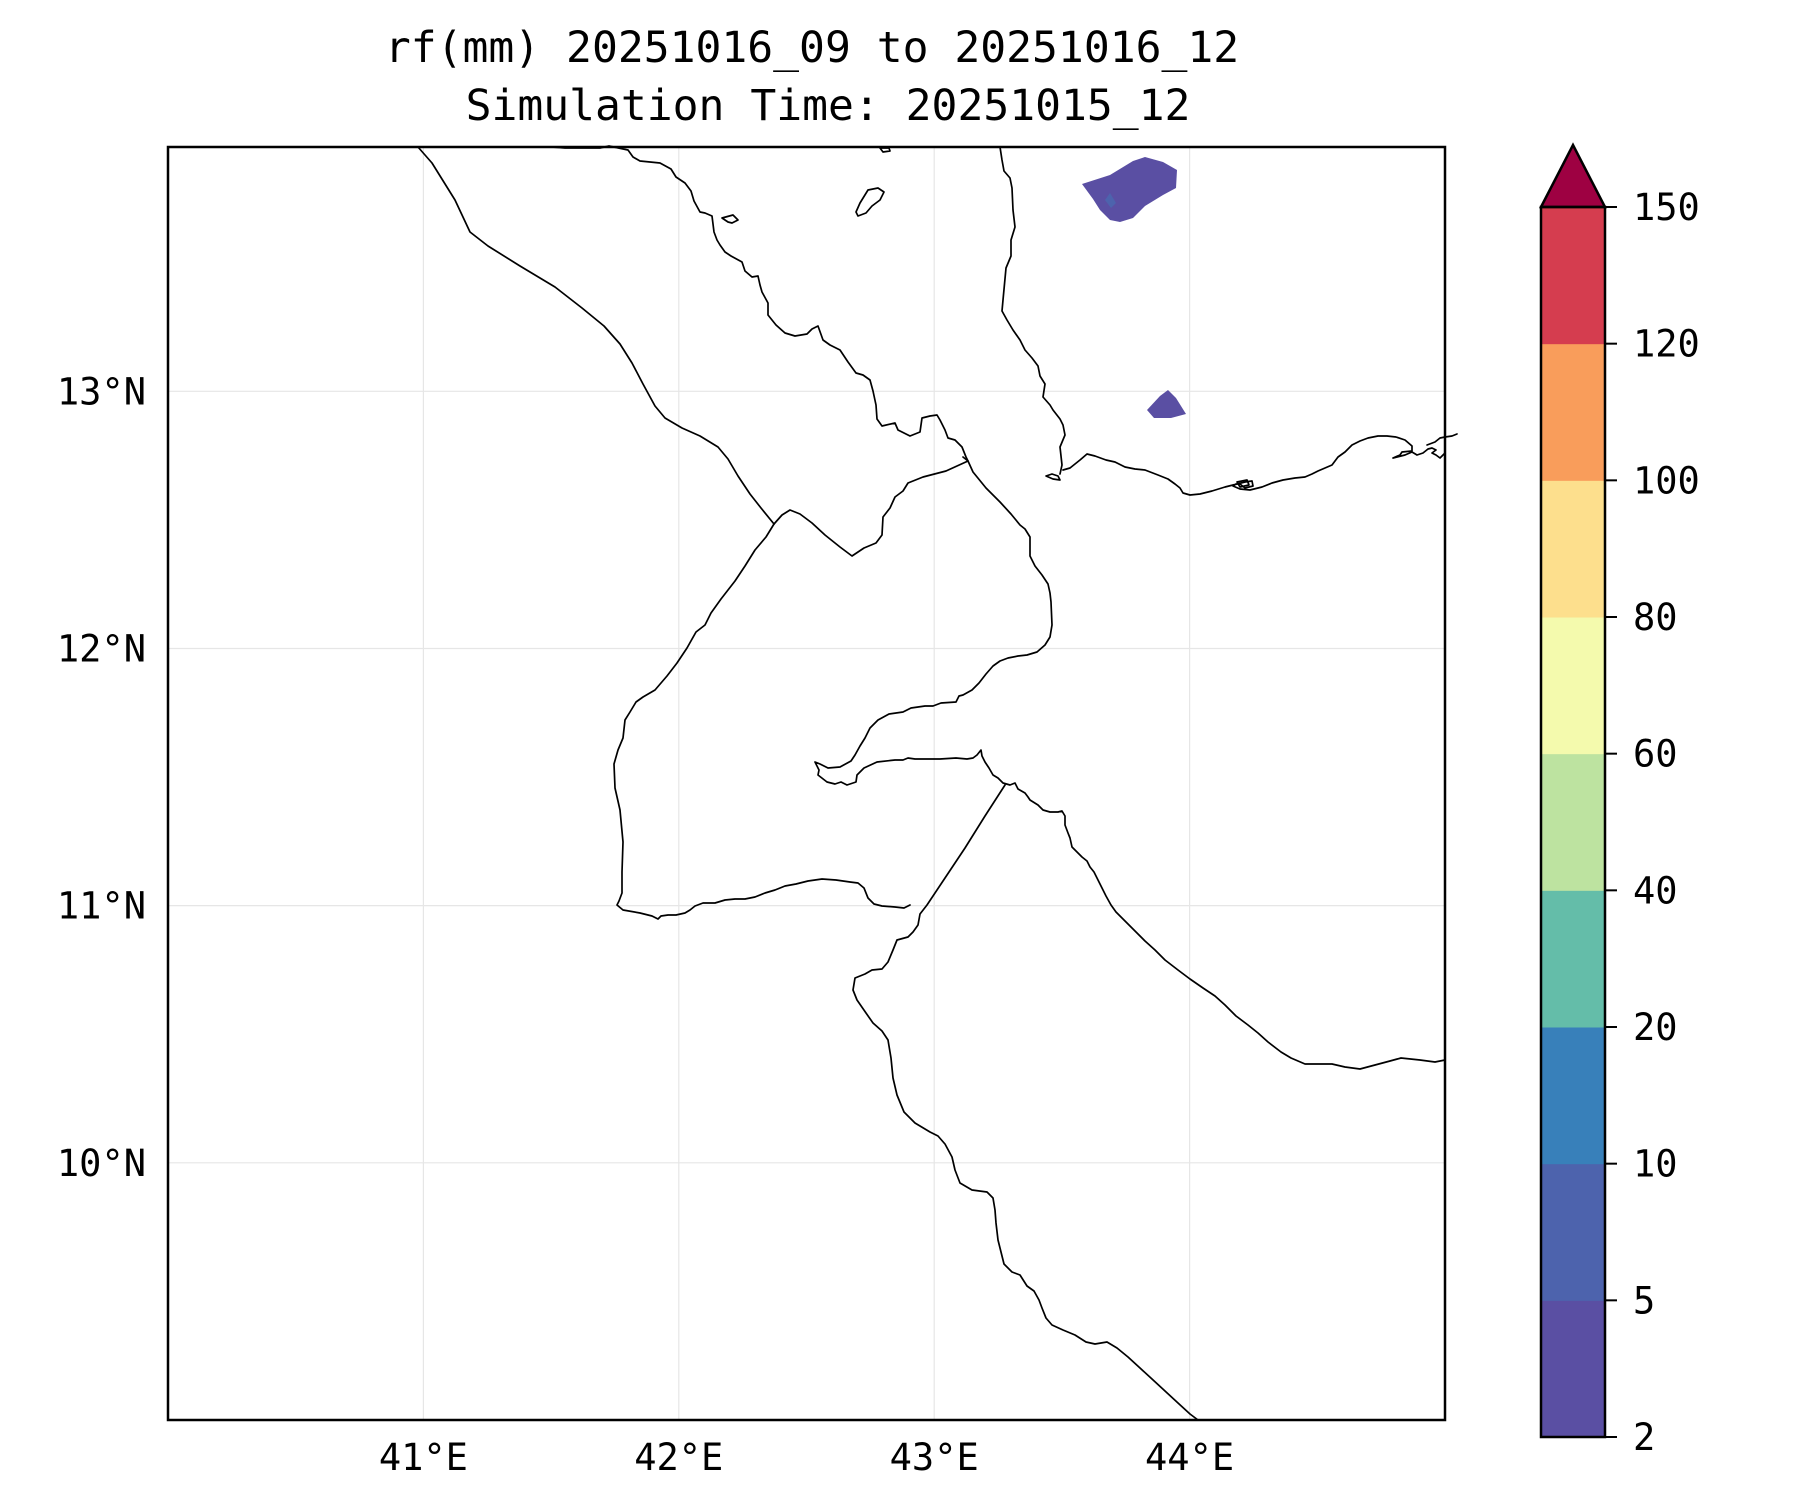 Image resolution: width=1800 pixels, height=1500 pixels. What do you see at coordinates (1655, 754) in the screenshot?
I see `colorbar-tick-label: 60` at bounding box center [1655, 754].